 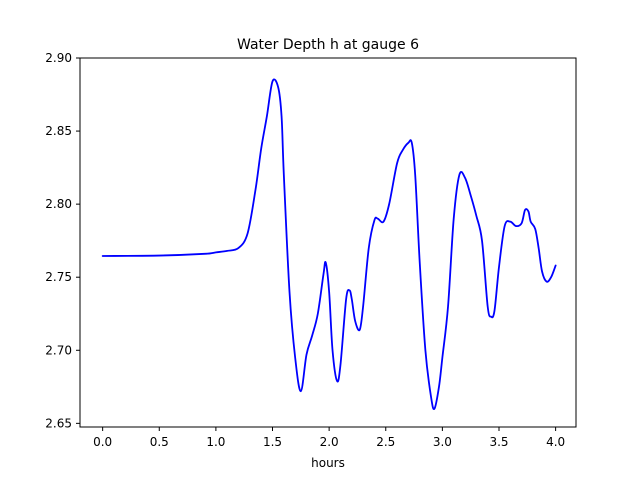 I want to click on x-tick-label: 1.0, so click(x=215, y=442).